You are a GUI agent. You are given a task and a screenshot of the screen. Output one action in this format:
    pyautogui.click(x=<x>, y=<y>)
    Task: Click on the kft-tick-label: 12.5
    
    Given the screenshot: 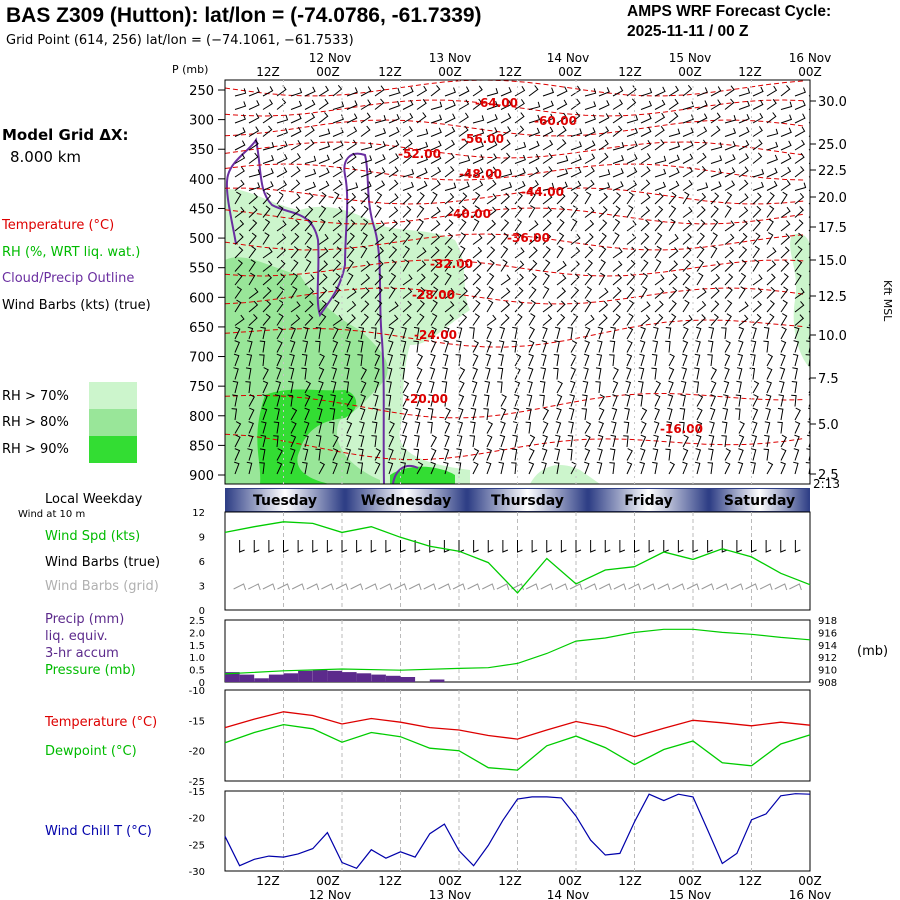 What is the action you would take?
    pyautogui.click(x=832, y=297)
    